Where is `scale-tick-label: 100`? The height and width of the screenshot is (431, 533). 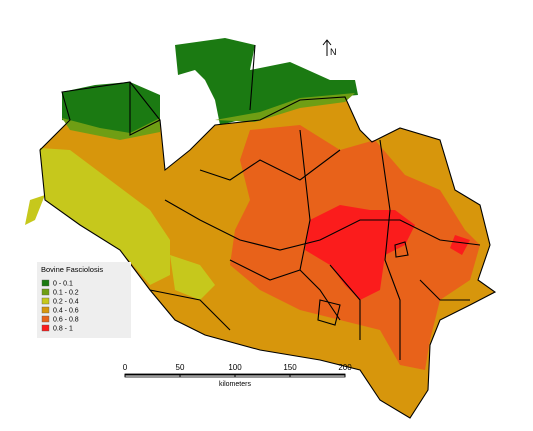 scale-tick-label: 100 is located at coordinates (235, 367).